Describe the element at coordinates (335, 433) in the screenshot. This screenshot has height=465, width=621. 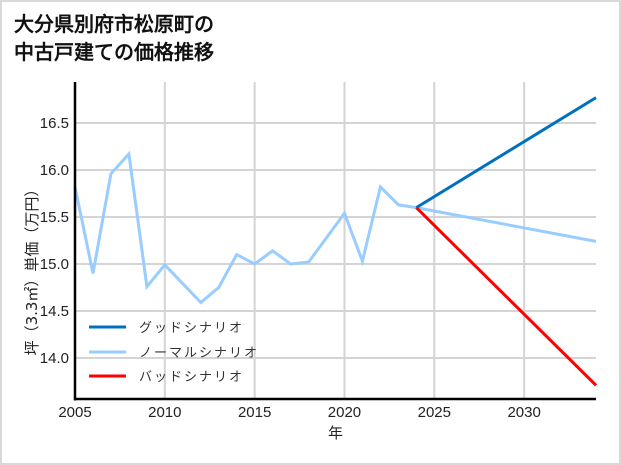
I see `x-axis-label: 年` at that location.